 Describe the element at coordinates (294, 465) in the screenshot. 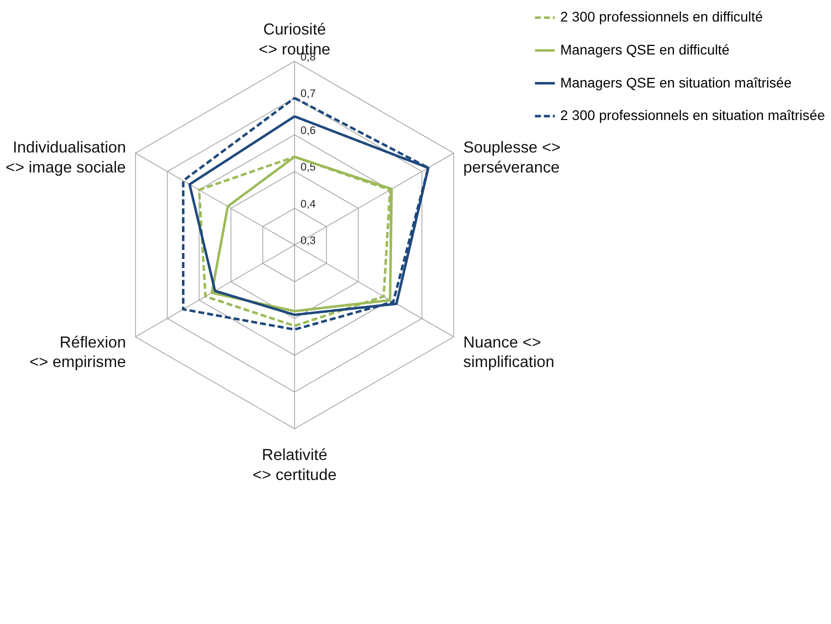

I see `spoke-label: Relativité <> certitude` at that location.